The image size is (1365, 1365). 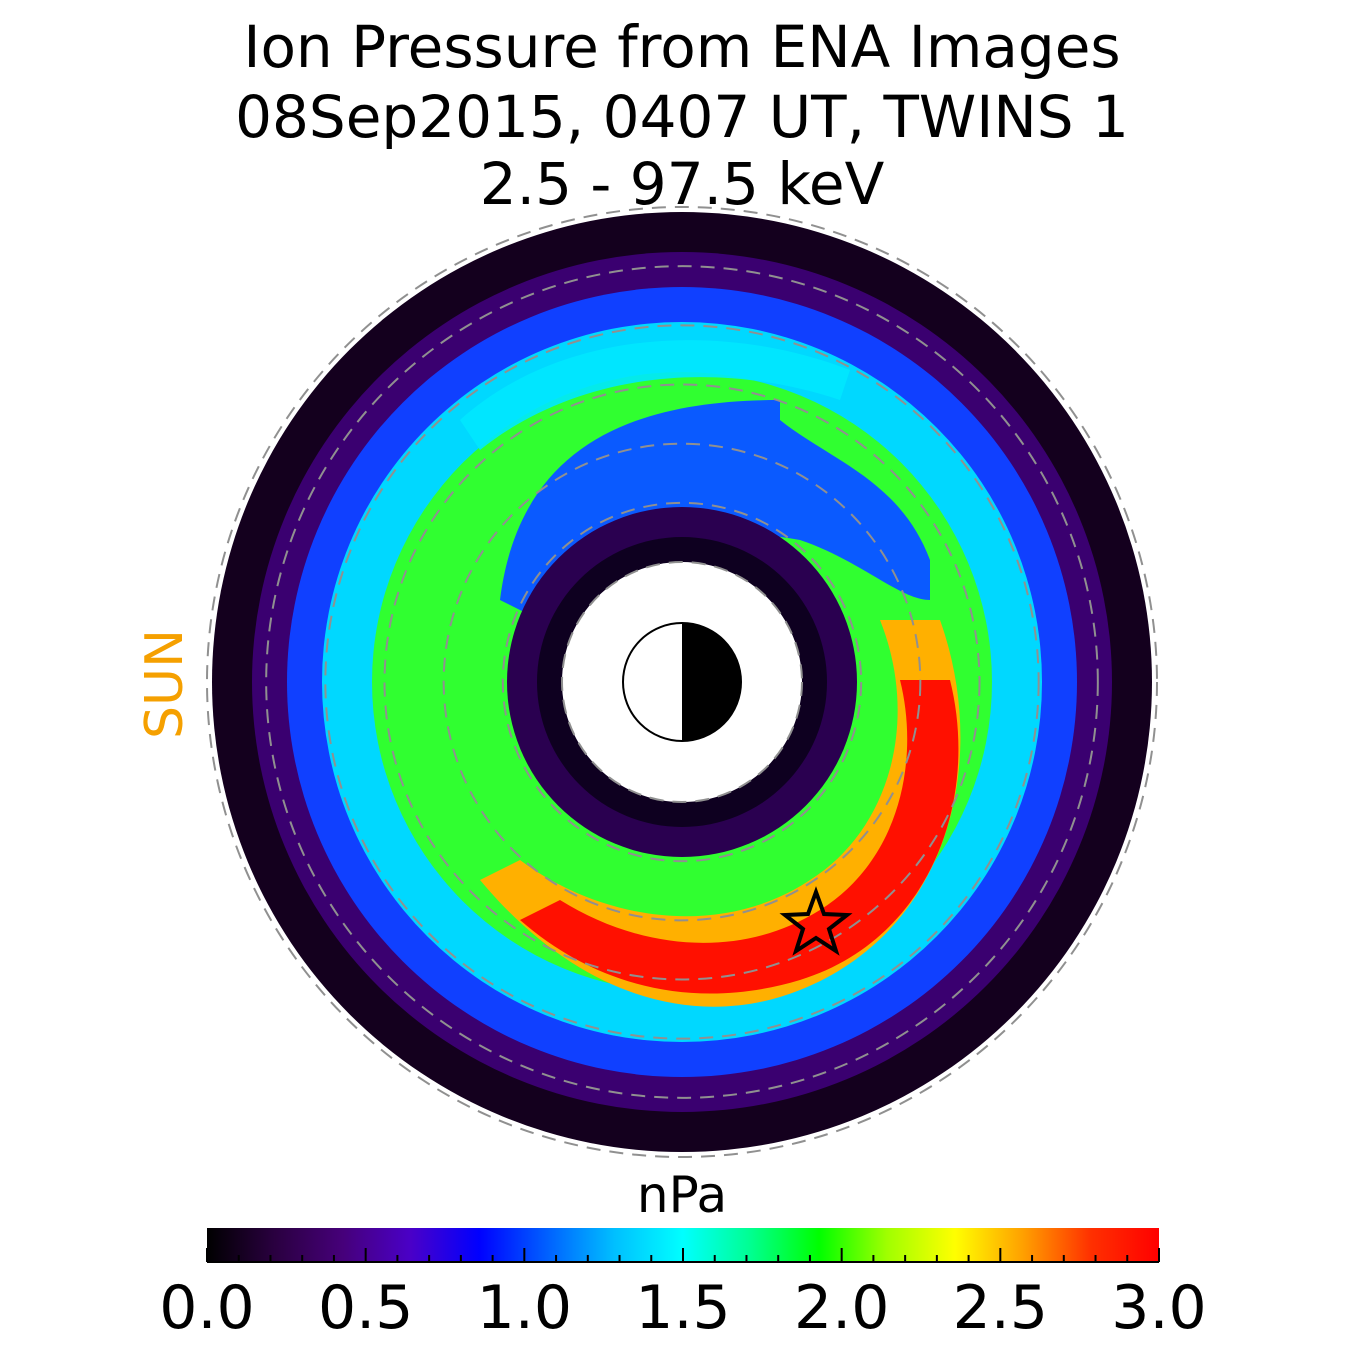 I want to click on sun-direction-label: SUN, so click(x=165, y=684).